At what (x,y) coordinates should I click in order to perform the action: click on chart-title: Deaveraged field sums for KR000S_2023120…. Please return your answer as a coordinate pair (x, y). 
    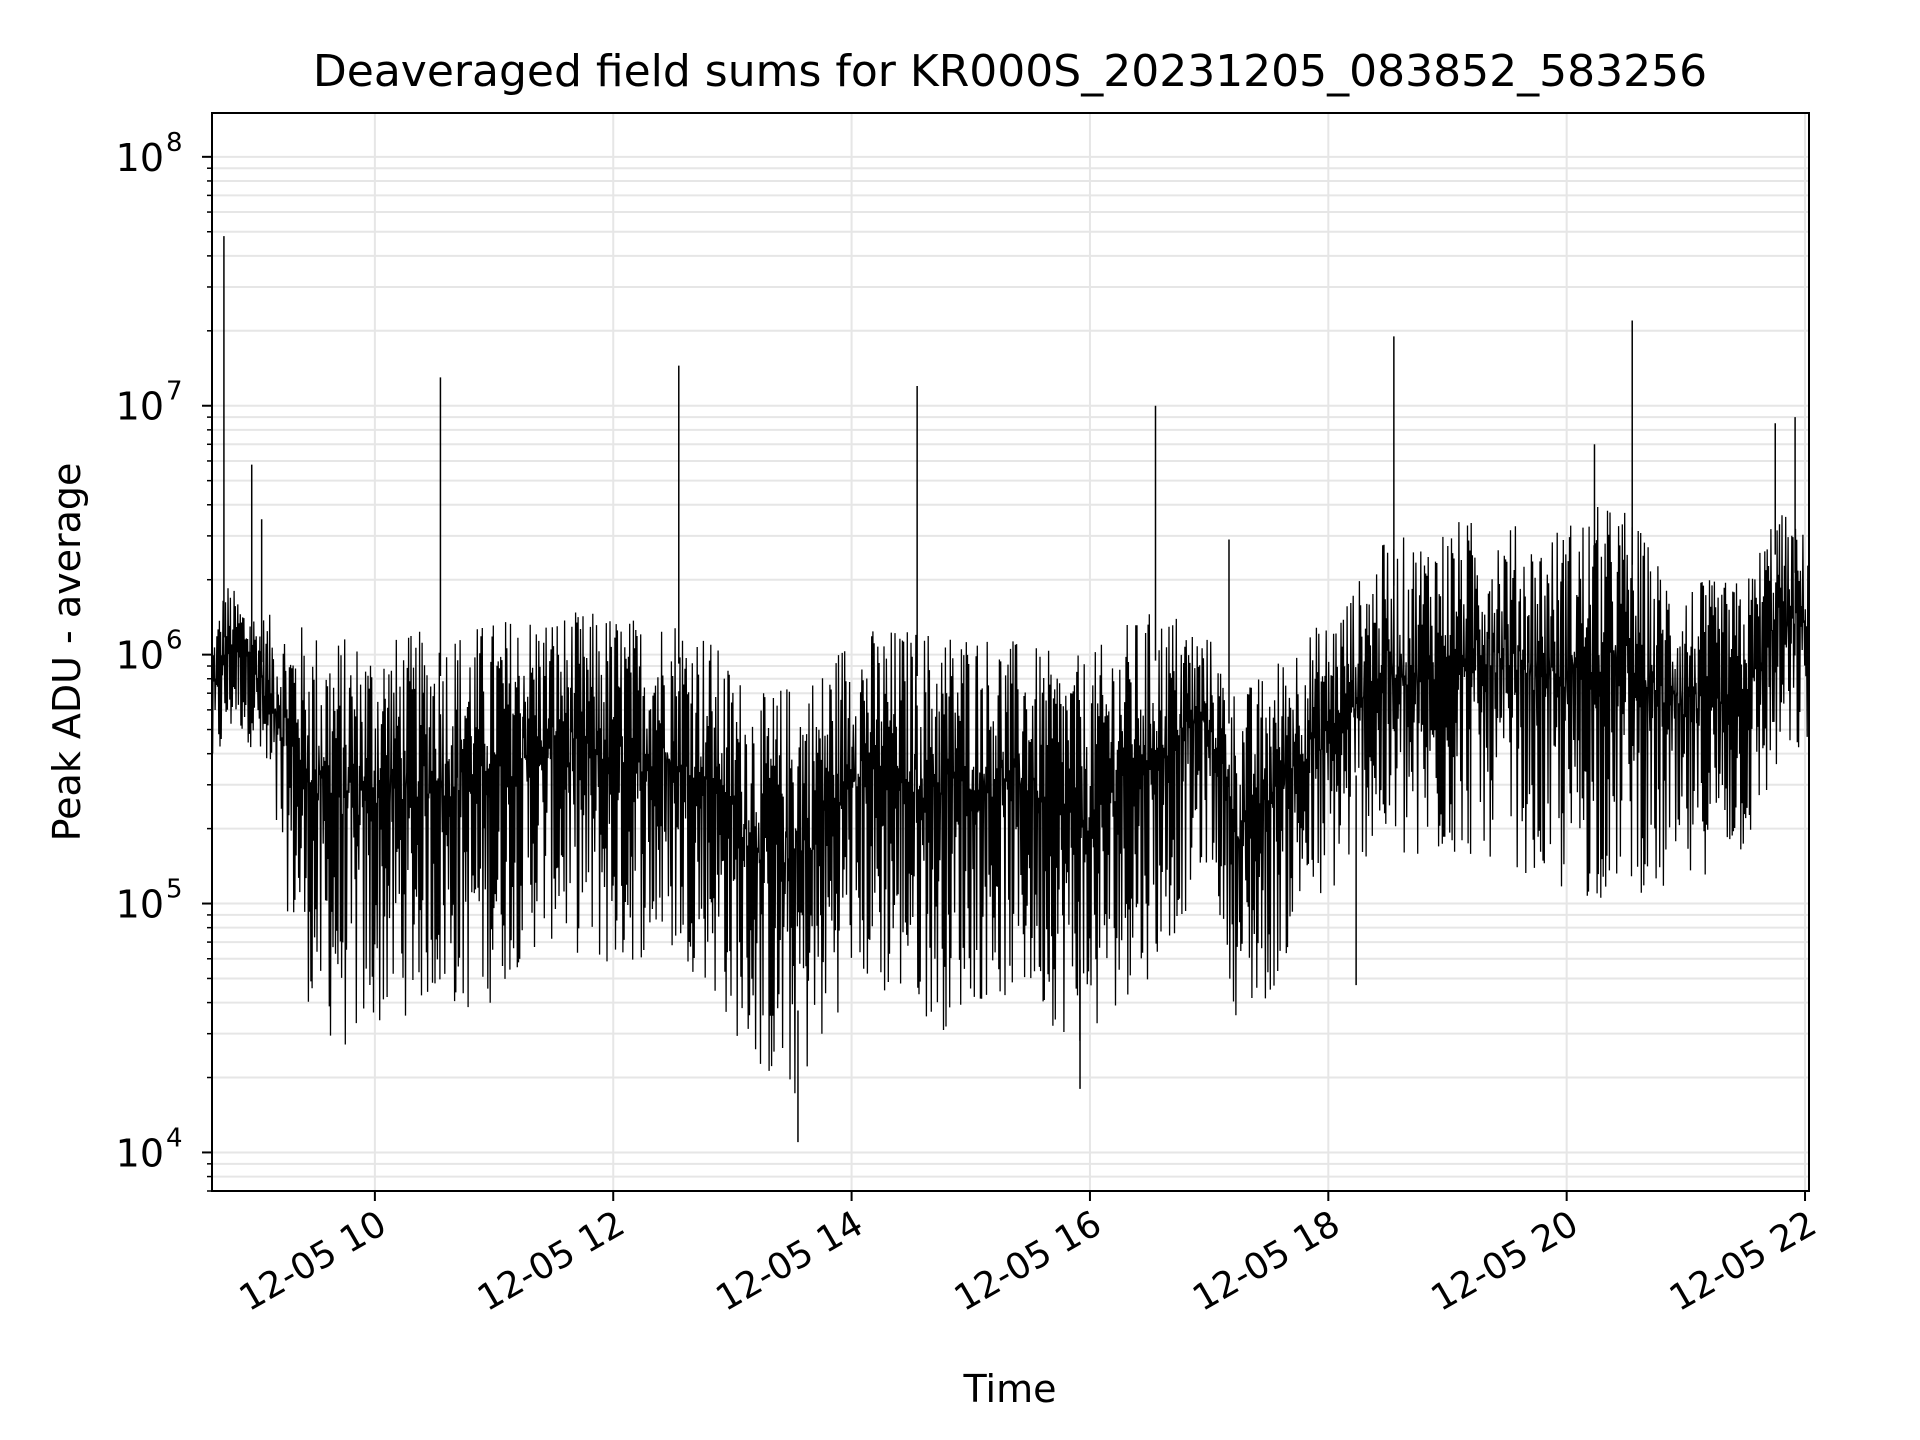
    Looking at the image, I should click on (1010, 71).